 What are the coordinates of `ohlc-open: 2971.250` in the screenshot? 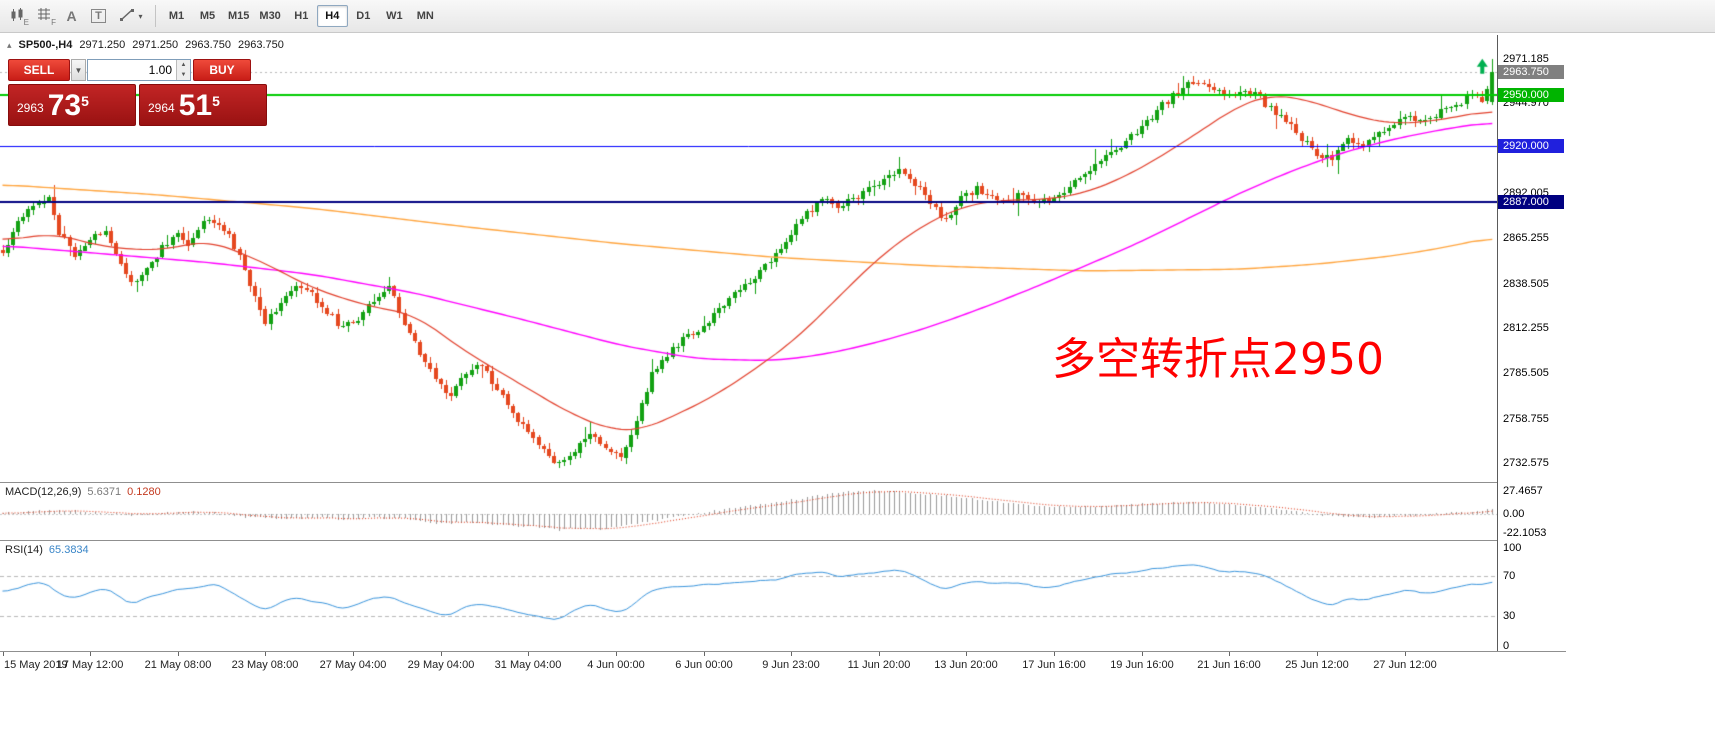 It's located at (102, 45).